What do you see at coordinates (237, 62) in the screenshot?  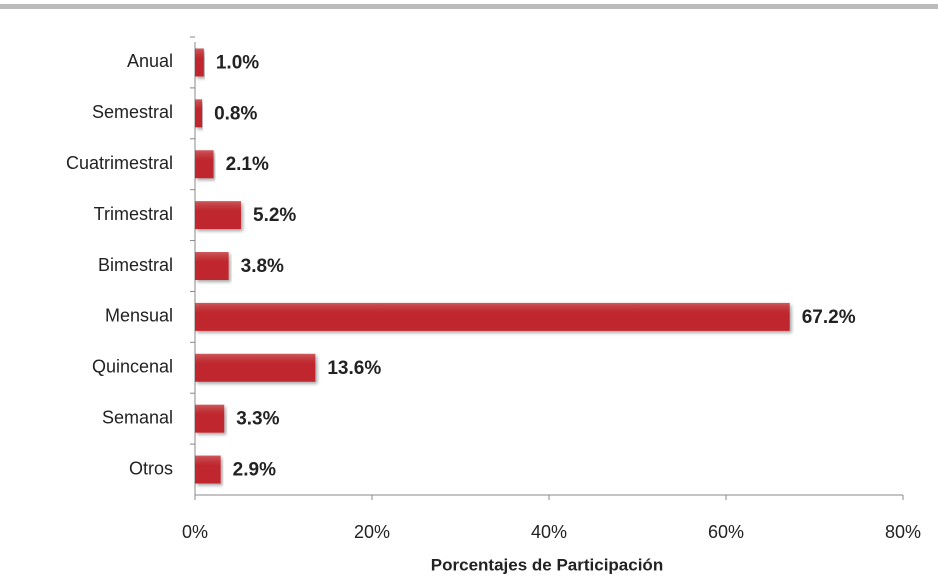 I see `value-label: 1.0%` at bounding box center [237, 62].